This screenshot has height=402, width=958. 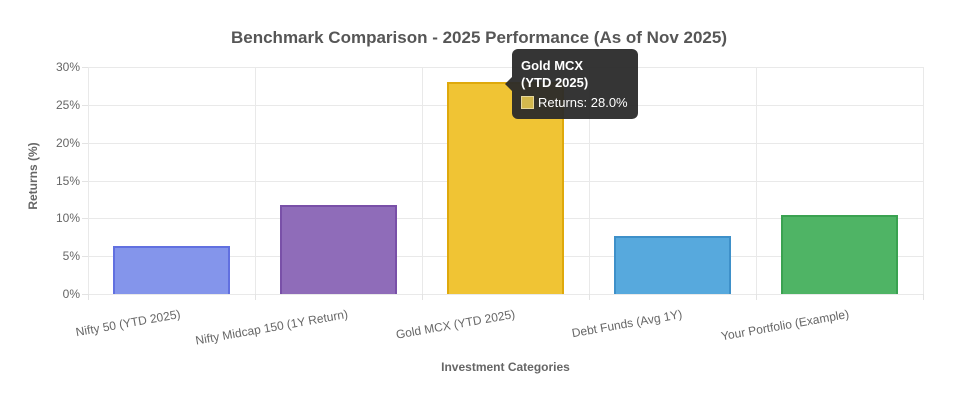 I want to click on y-tick-label: 10%, so click(x=67, y=218).